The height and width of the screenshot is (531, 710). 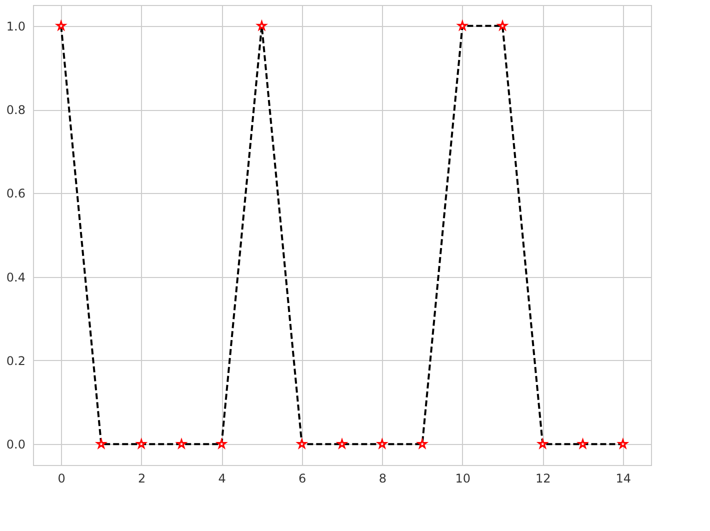 What do you see at coordinates (16, 445) in the screenshot?
I see `y-tick-label: 0.0` at bounding box center [16, 445].